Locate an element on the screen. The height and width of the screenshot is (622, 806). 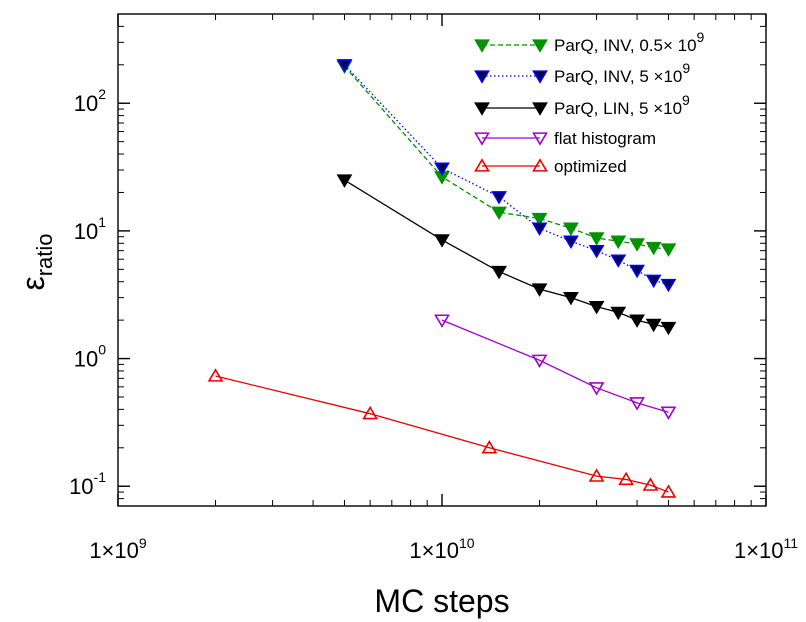
legend-label: flat histogram is located at coordinates (605, 138).